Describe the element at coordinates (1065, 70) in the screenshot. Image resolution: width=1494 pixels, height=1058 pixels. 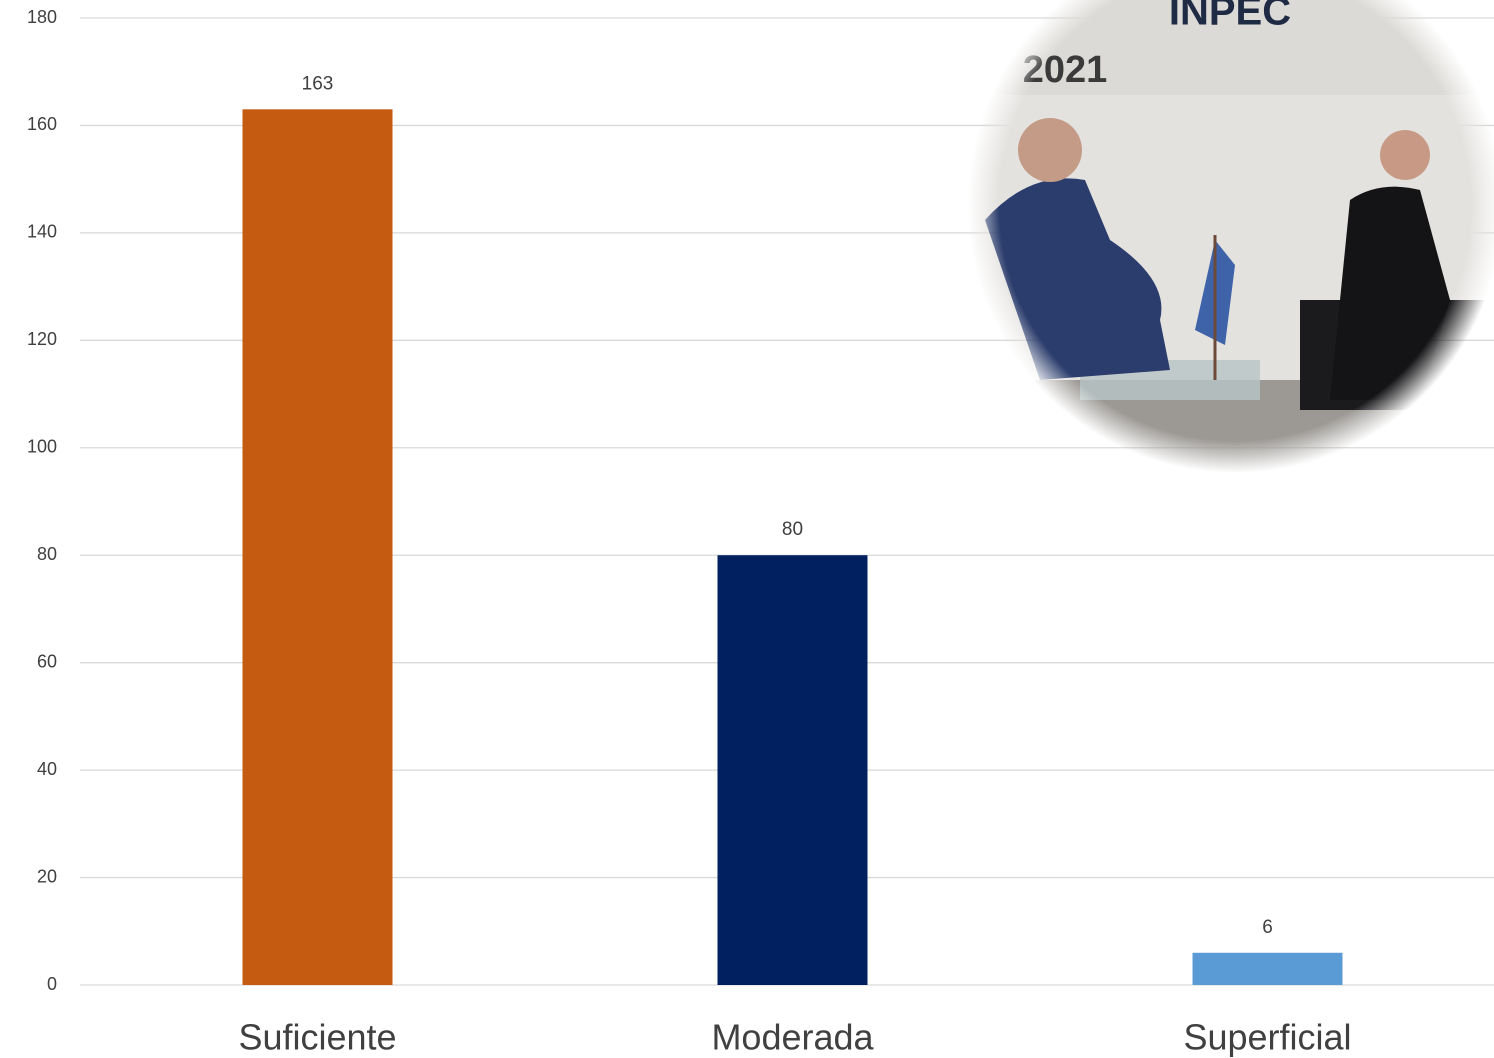
I see `photo-text: 2021` at that location.